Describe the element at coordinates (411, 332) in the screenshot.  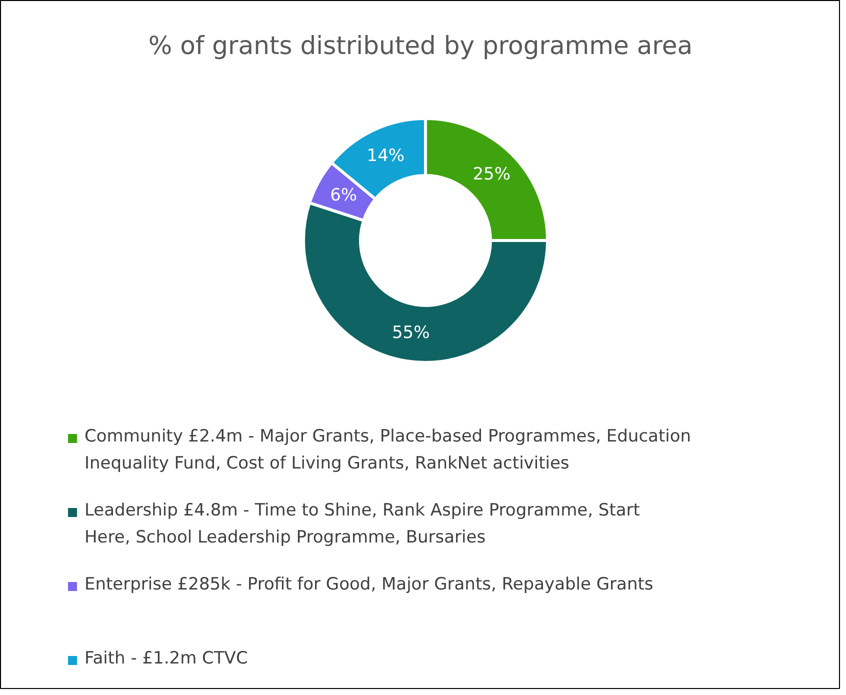
I see `data-label: 55%` at that location.